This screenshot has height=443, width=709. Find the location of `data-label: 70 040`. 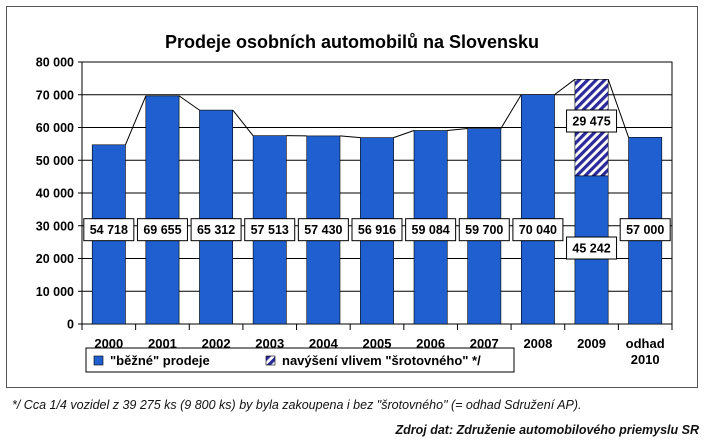

data-label: 70 040 is located at coordinates (538, 230).